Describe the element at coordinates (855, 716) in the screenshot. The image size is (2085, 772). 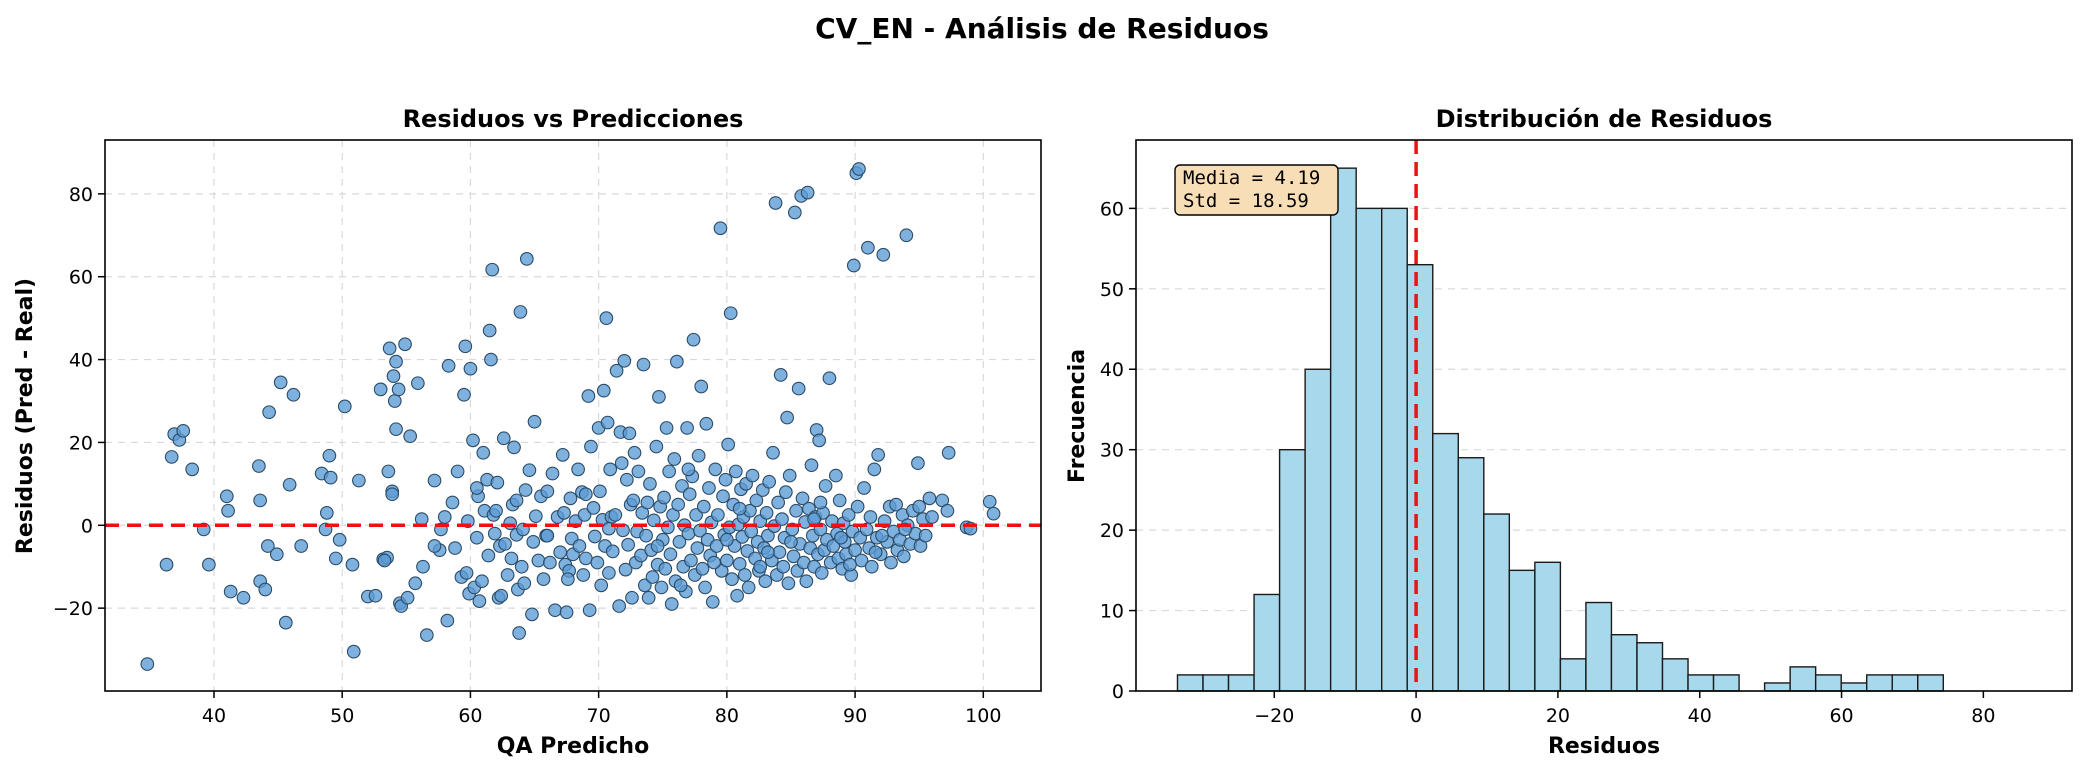
I see `x-tick-label: 90` at that location.